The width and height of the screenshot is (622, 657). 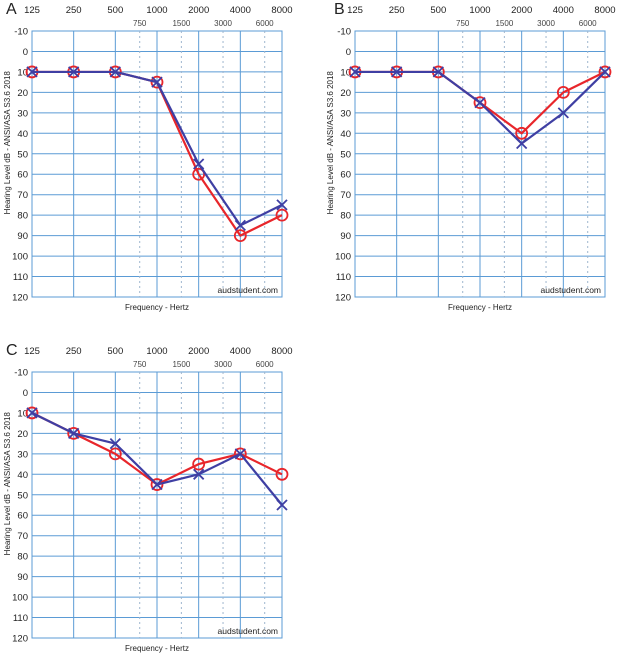 What do you see at coordinates (11, 9) in the screenshot?
I see `panel-letter: A` at bounding box center [11, 9].